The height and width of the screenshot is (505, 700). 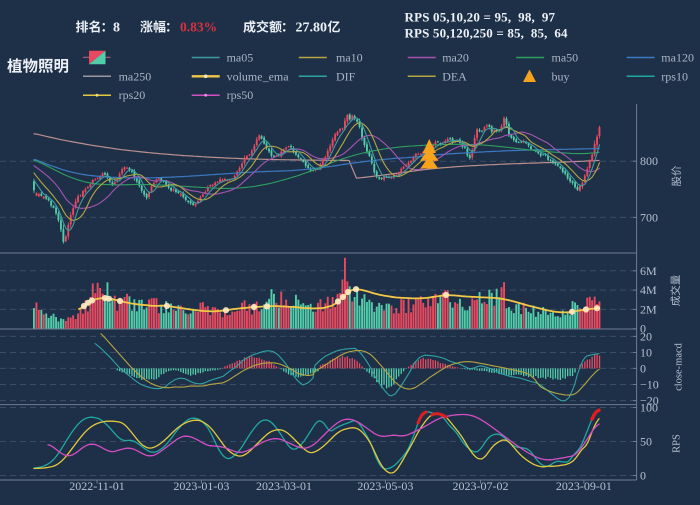 I want to click on svg-text: ma120, so click(x=677, y=58).